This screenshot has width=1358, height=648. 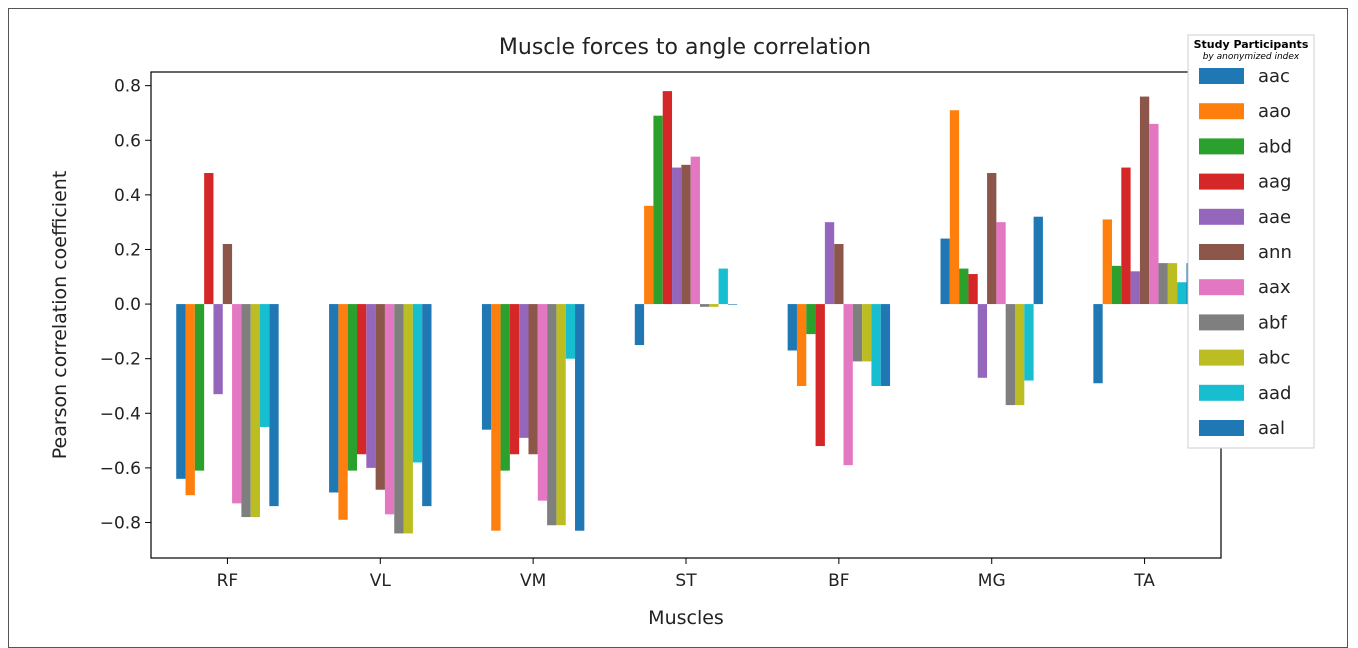 What do you see at coordinates (343, 412) in the screenshot?
I see `bar-aao-VL` at bounding box center [343, 412].